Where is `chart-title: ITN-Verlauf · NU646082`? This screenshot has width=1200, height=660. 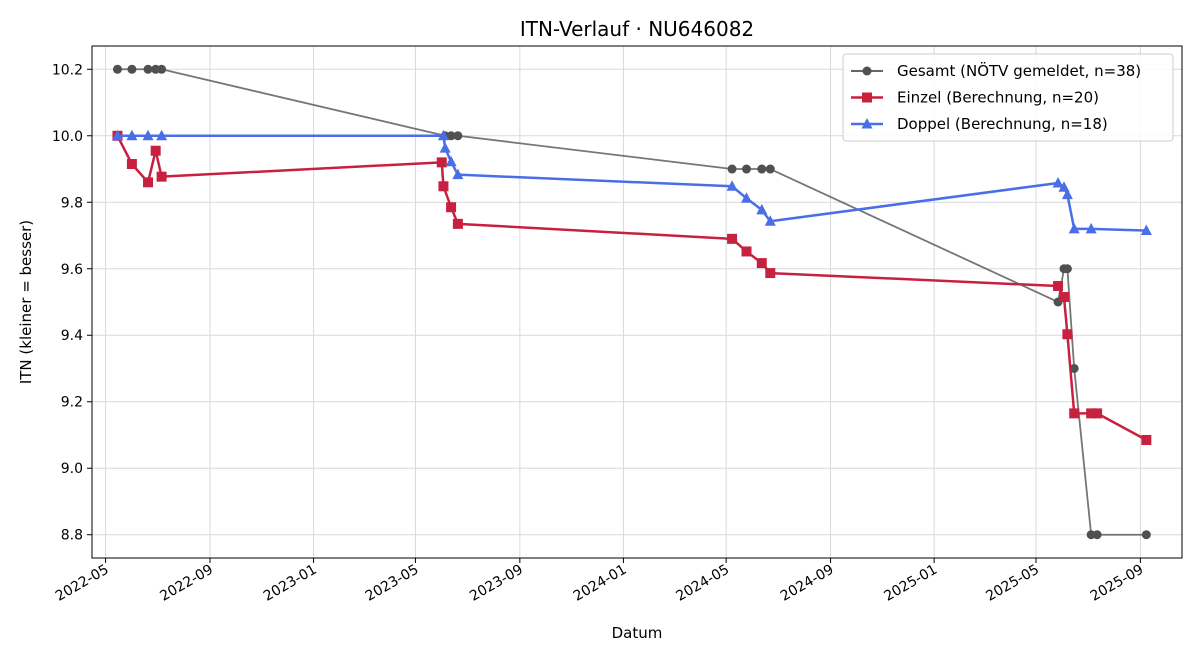
chart-title: ITN-Verlauf · NU646082 is located at coordinates (637, 29).